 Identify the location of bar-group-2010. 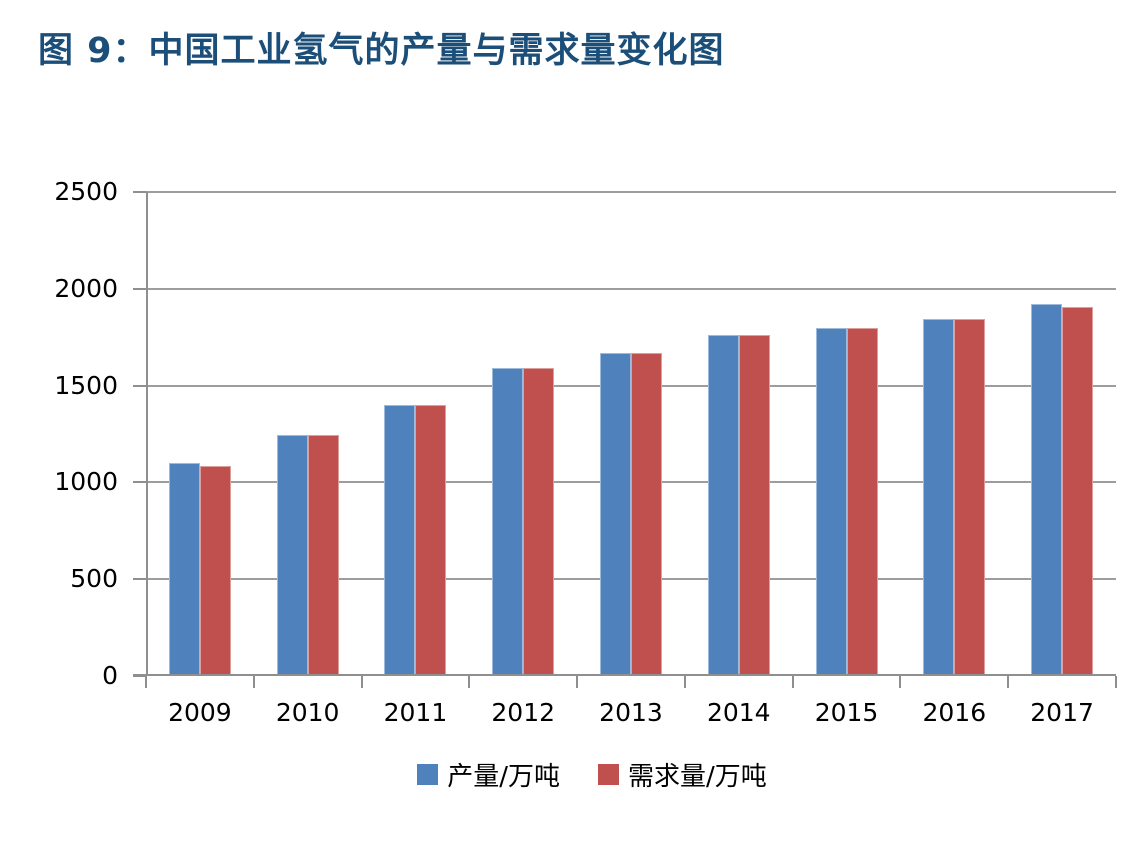
(308, 434).